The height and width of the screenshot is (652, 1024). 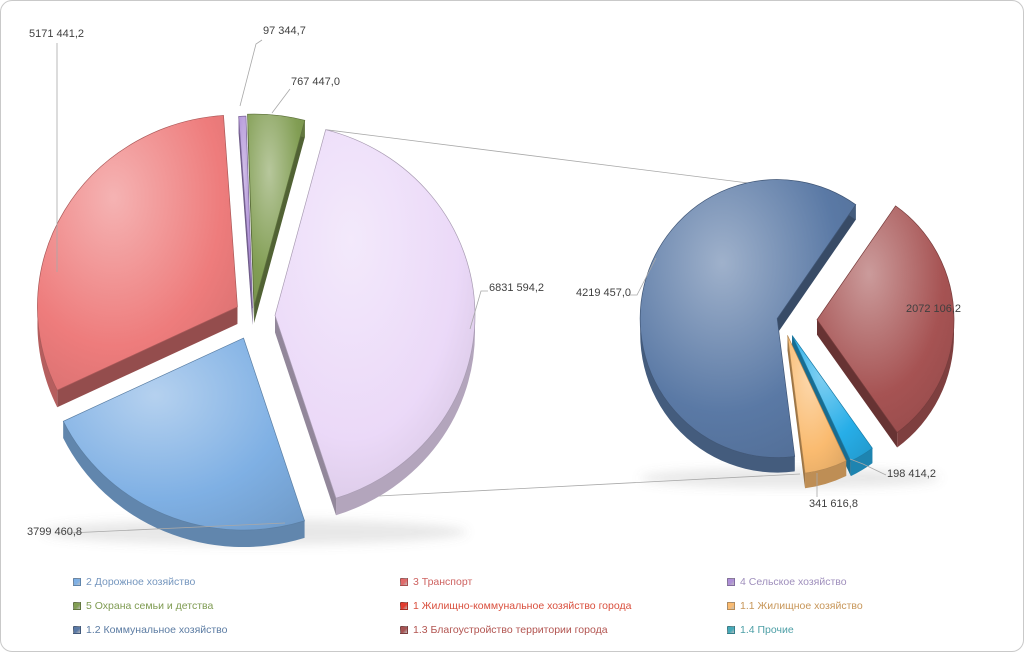 I want to click on leader-line-ohrana, so click(x=281, y=101).